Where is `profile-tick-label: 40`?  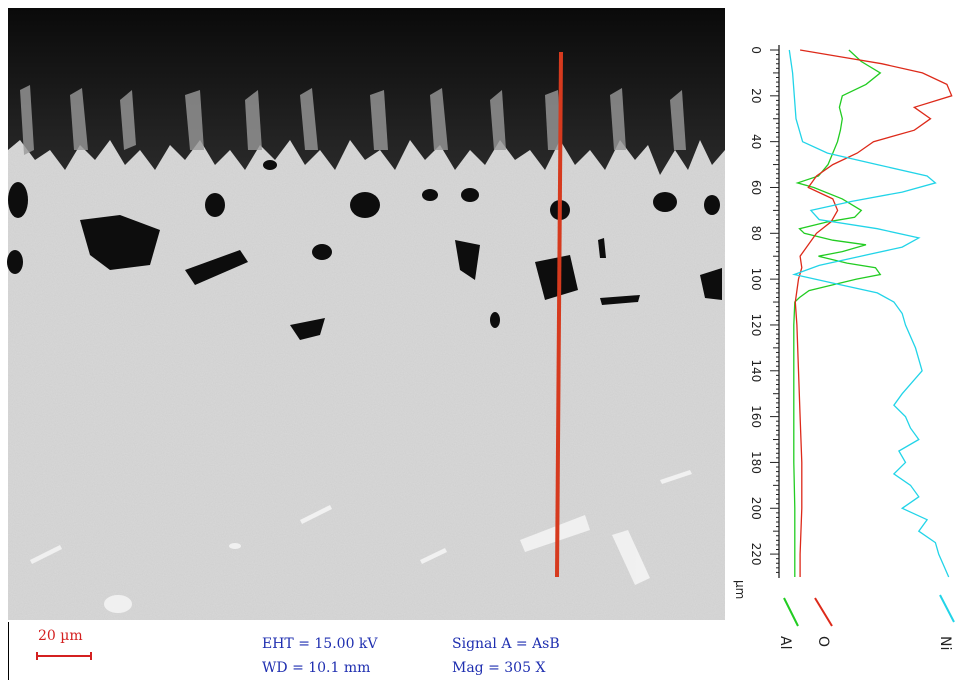 profile-tick-label: 40 is located at coordinates (756, 141).